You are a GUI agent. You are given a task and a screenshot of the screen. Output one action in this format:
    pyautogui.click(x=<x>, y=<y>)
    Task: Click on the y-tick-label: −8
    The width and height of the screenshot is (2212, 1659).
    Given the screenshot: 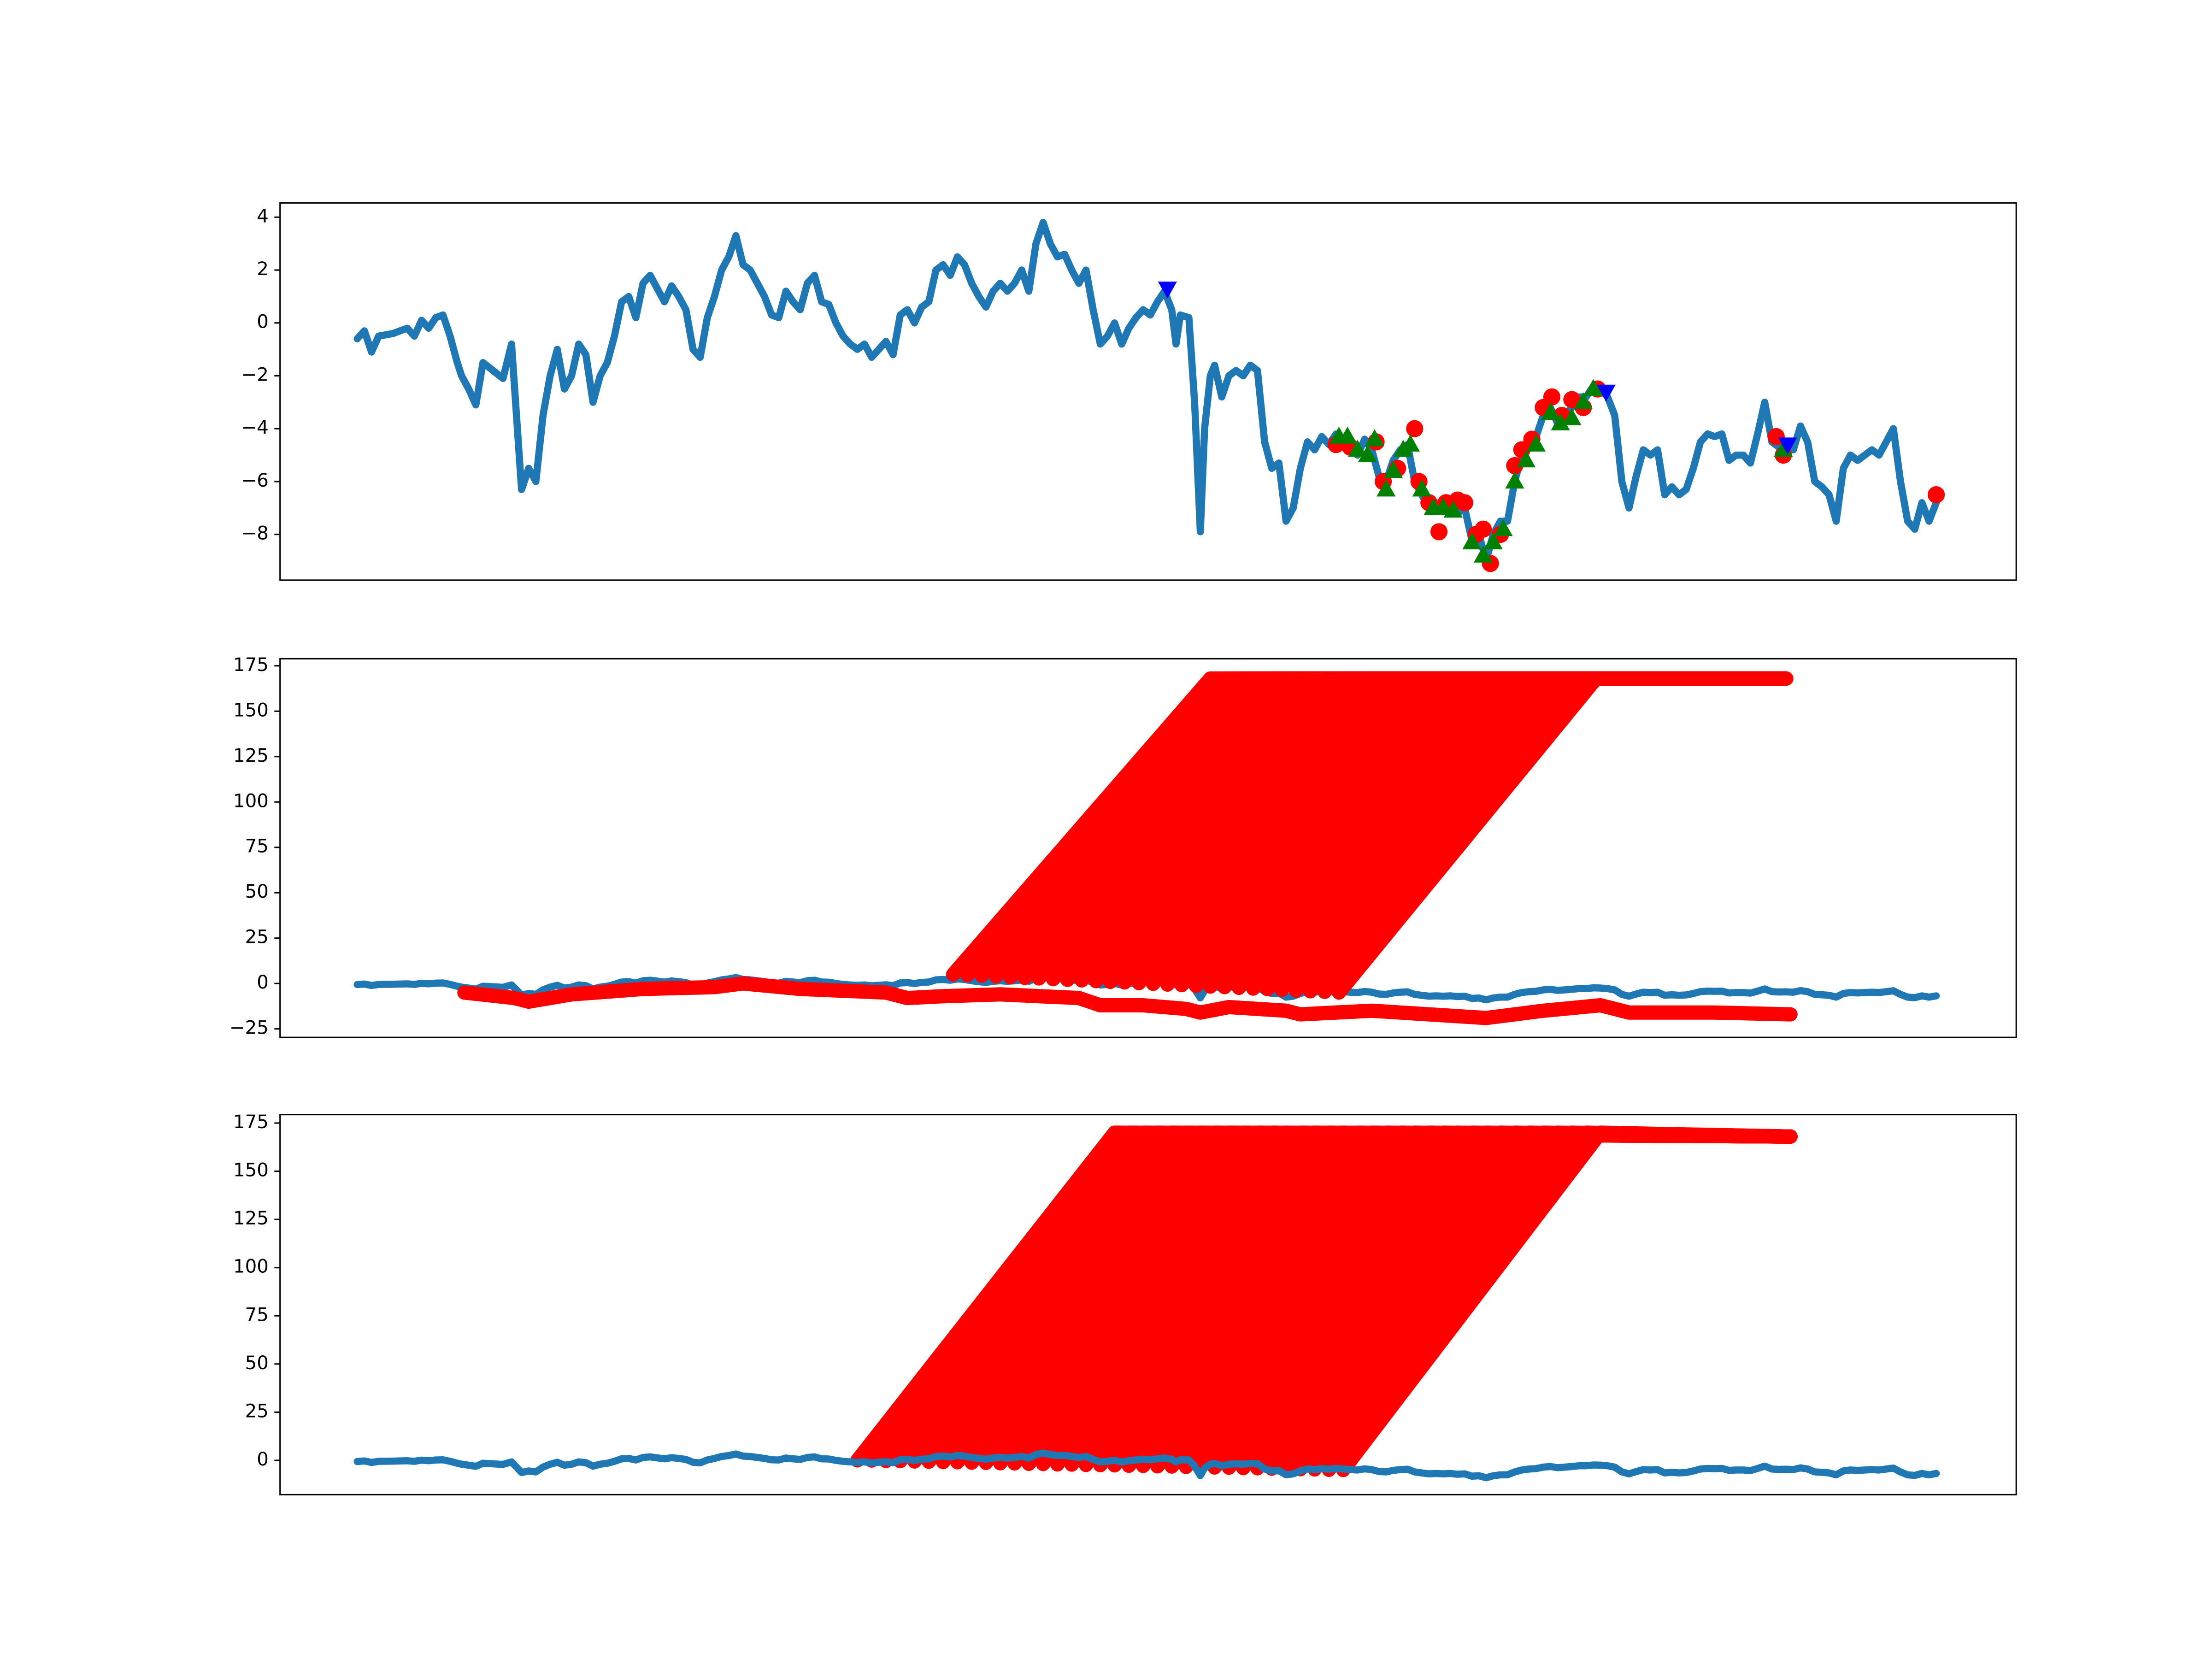 What is the action you would take?
    pyautogui.click(x=255, y=533)
    